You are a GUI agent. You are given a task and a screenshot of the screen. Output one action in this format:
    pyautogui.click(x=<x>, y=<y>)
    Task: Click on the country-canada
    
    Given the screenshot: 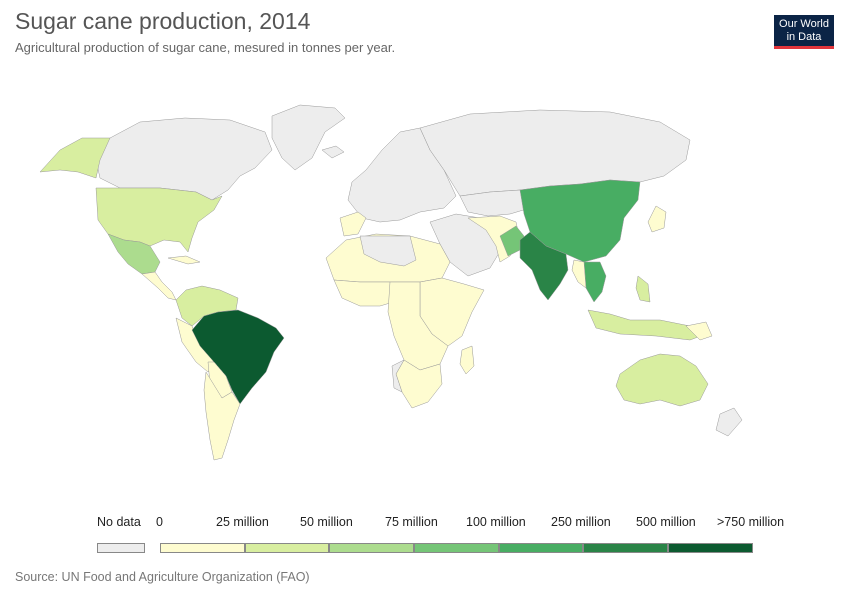 What is the action you would take?
    pyautogui.click(x=184, y=159)
    